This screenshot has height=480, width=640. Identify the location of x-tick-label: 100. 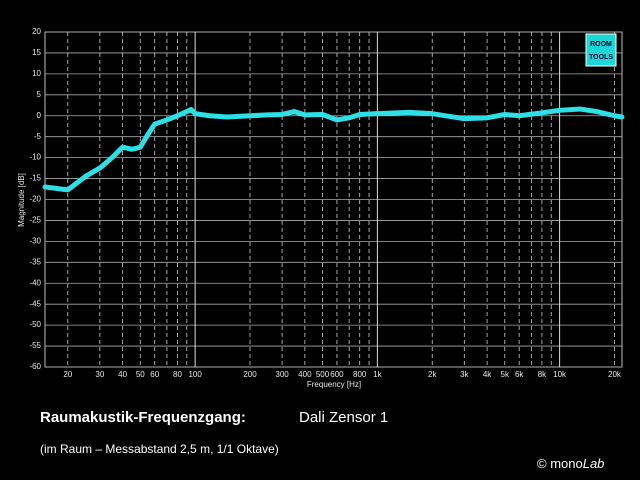
(195, 374).